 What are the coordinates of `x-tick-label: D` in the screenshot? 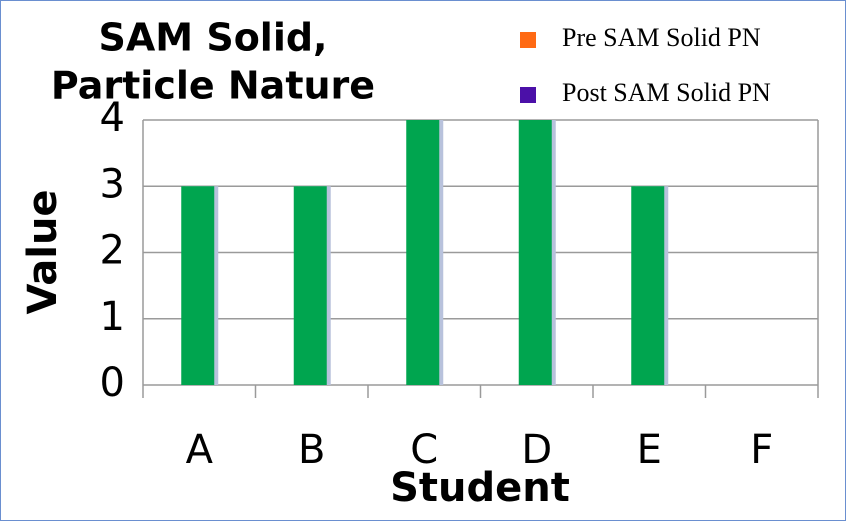 It's located at (536, 450).